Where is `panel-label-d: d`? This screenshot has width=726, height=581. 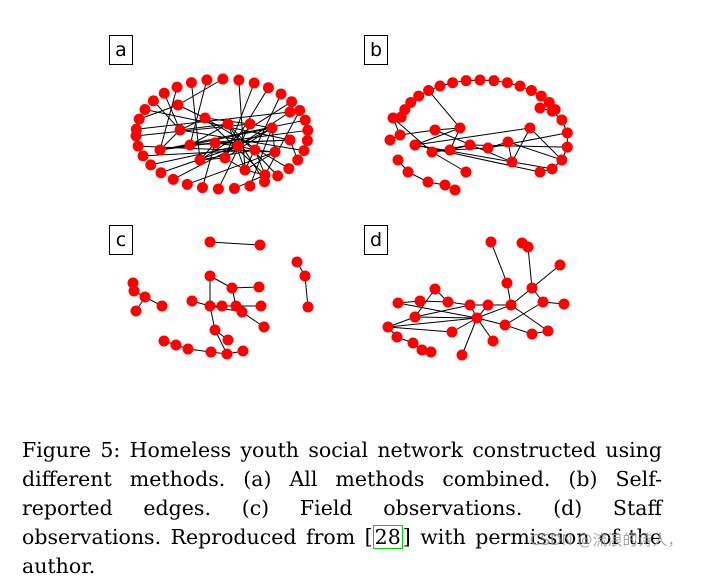 panel-label-d: d is located at coordinates (376, 240).